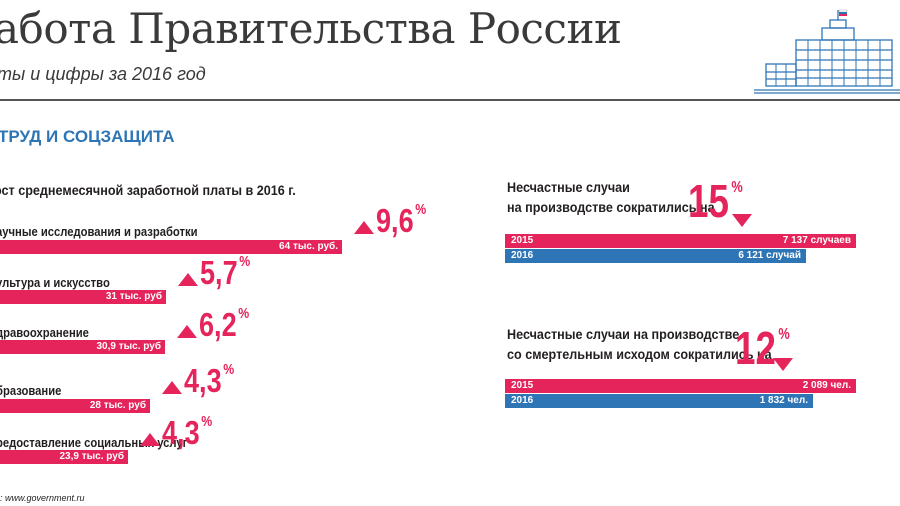 The width and height of the screenshot is (900, 506). Describe the element at coordinates (827, 51) in the screenshot. I see `government-building-logo` at that location.